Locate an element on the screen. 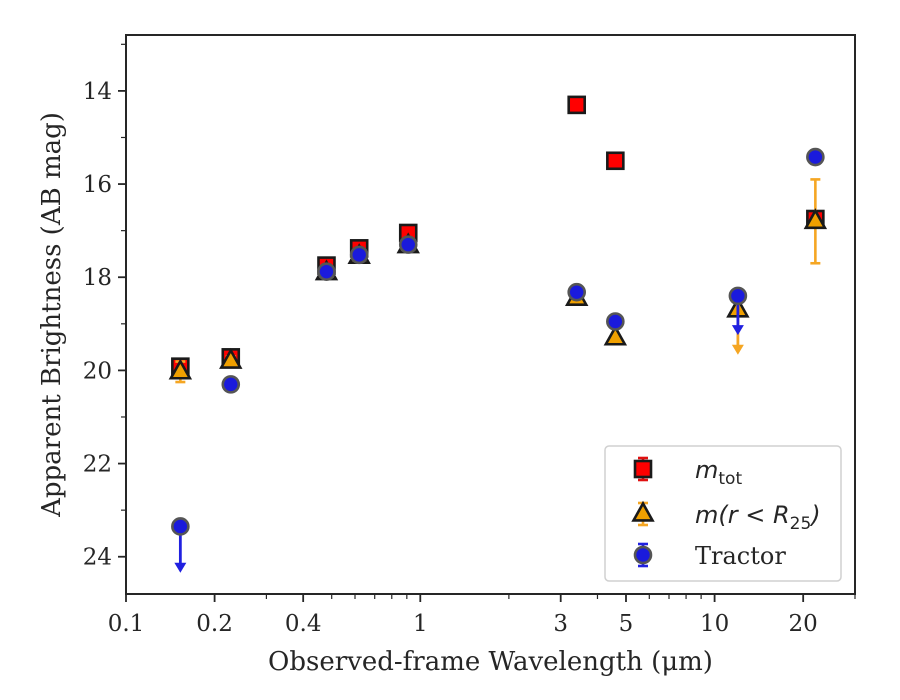 The width and height of the screenshot is (900, 700). legend-box is located at coordinates (723, 513).